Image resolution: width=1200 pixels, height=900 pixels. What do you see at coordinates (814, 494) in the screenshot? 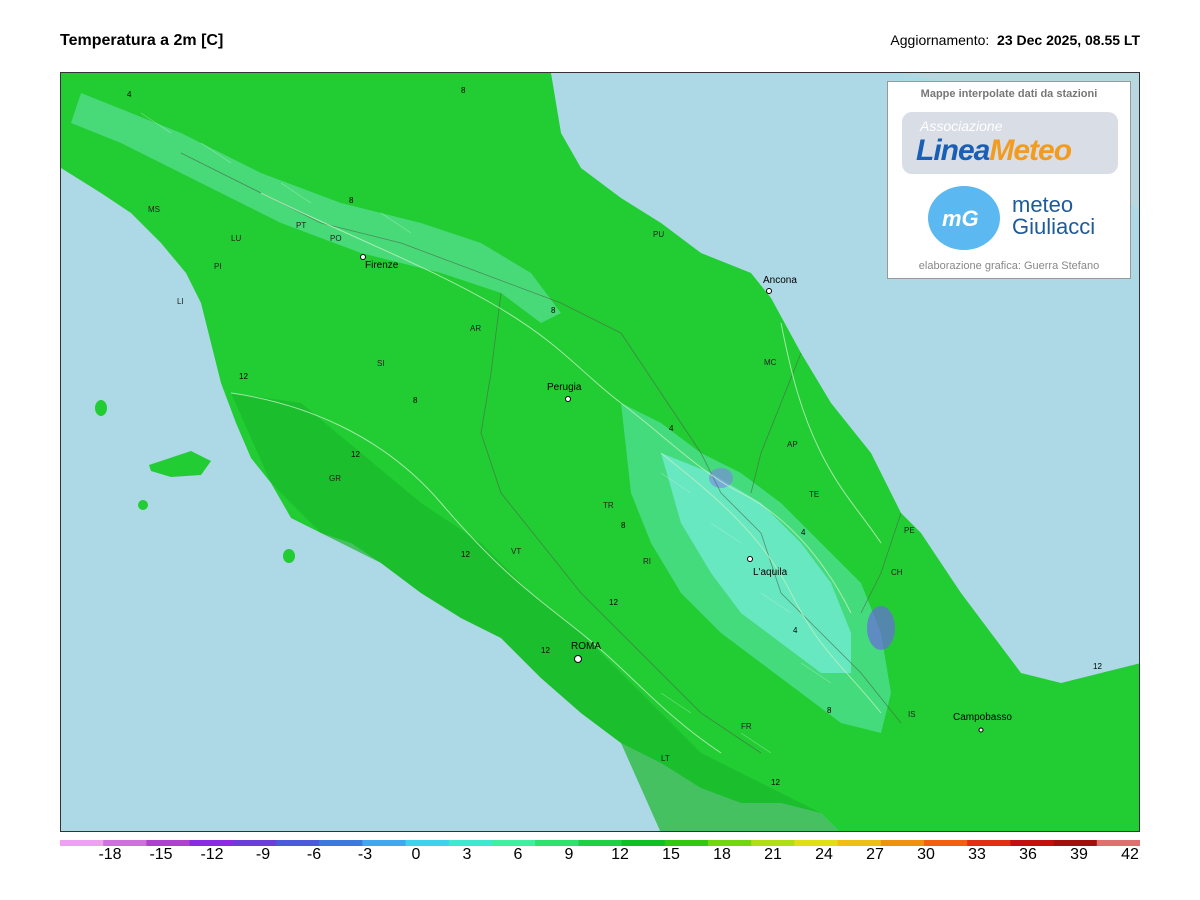
I see `province-te: TE` at bounding box center [814, 494].